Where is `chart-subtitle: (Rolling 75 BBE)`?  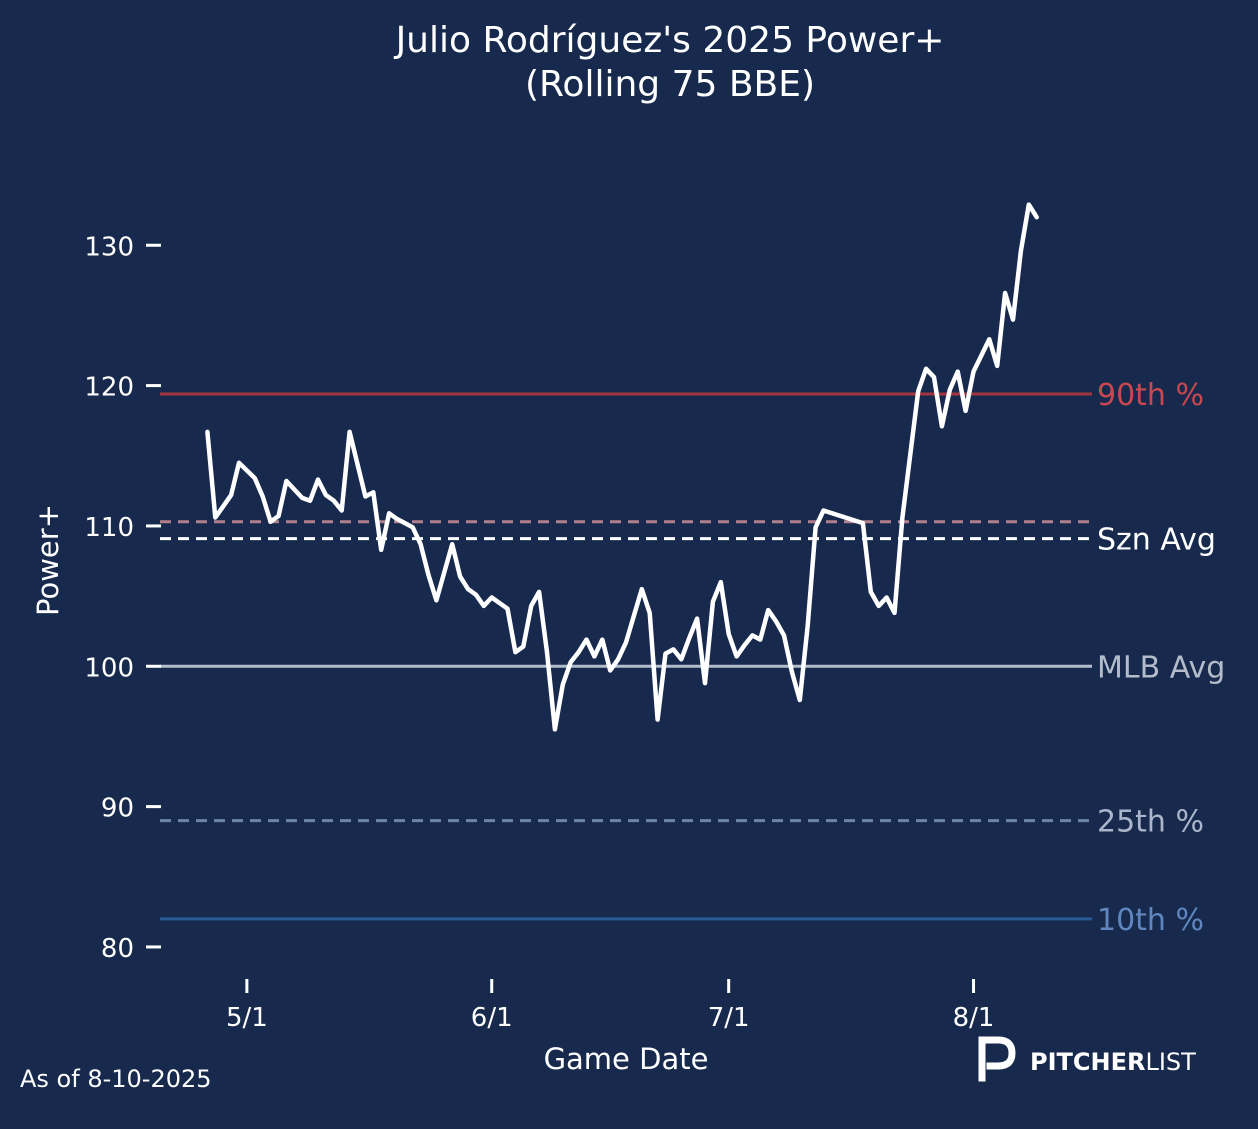 chart-subtitle: (Rolling 75 BBE) is located at coordinates (670, 84).